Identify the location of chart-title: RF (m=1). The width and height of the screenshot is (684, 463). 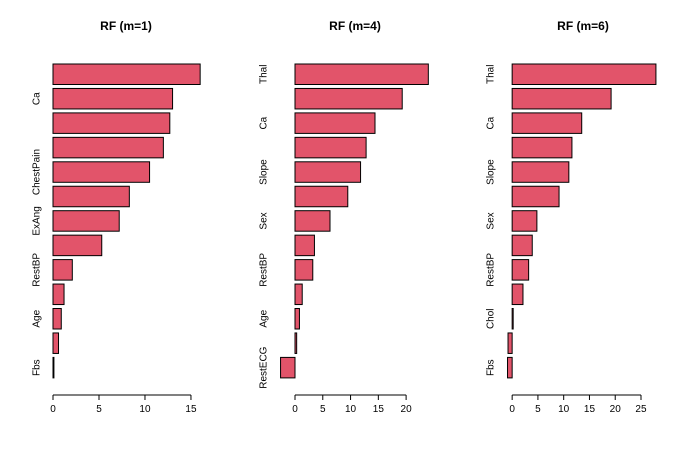
(126, 26).